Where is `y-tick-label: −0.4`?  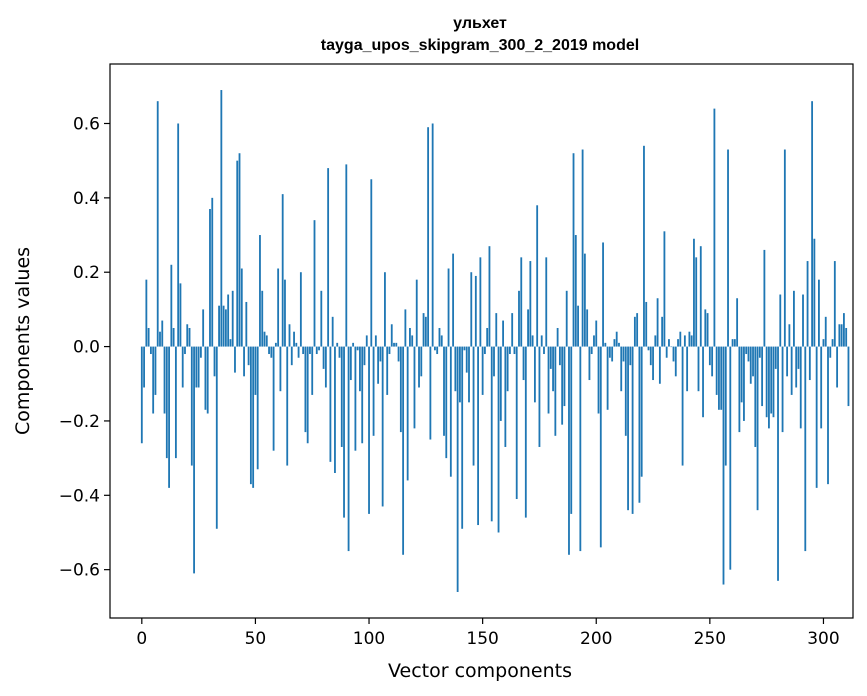
y-tick-label: −0.4 is located at coordinates (79, 496).